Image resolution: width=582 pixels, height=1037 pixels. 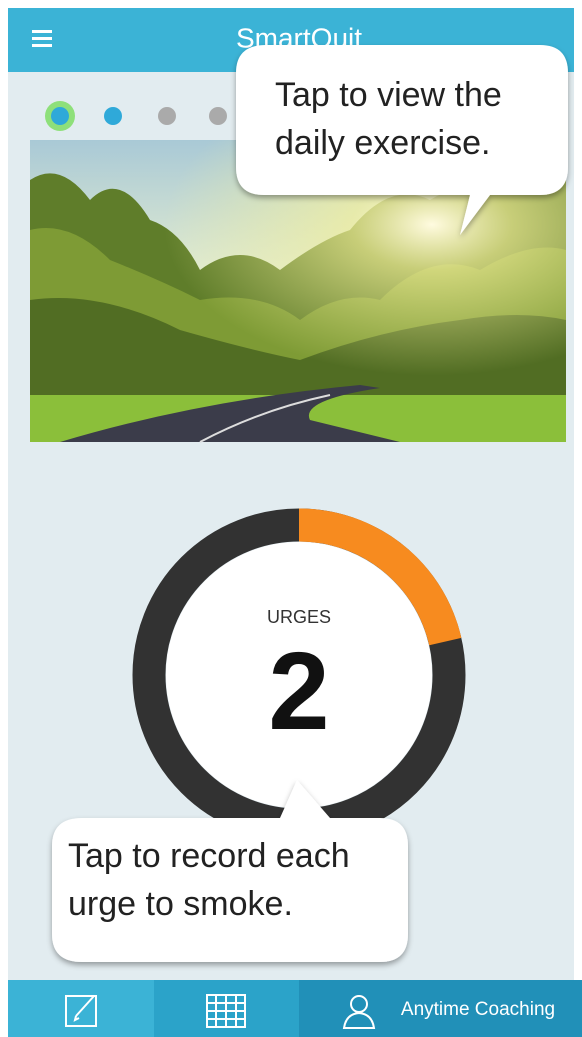 I want to click on nav-label: Anytime Coaching, so click(x=478, y=1009).